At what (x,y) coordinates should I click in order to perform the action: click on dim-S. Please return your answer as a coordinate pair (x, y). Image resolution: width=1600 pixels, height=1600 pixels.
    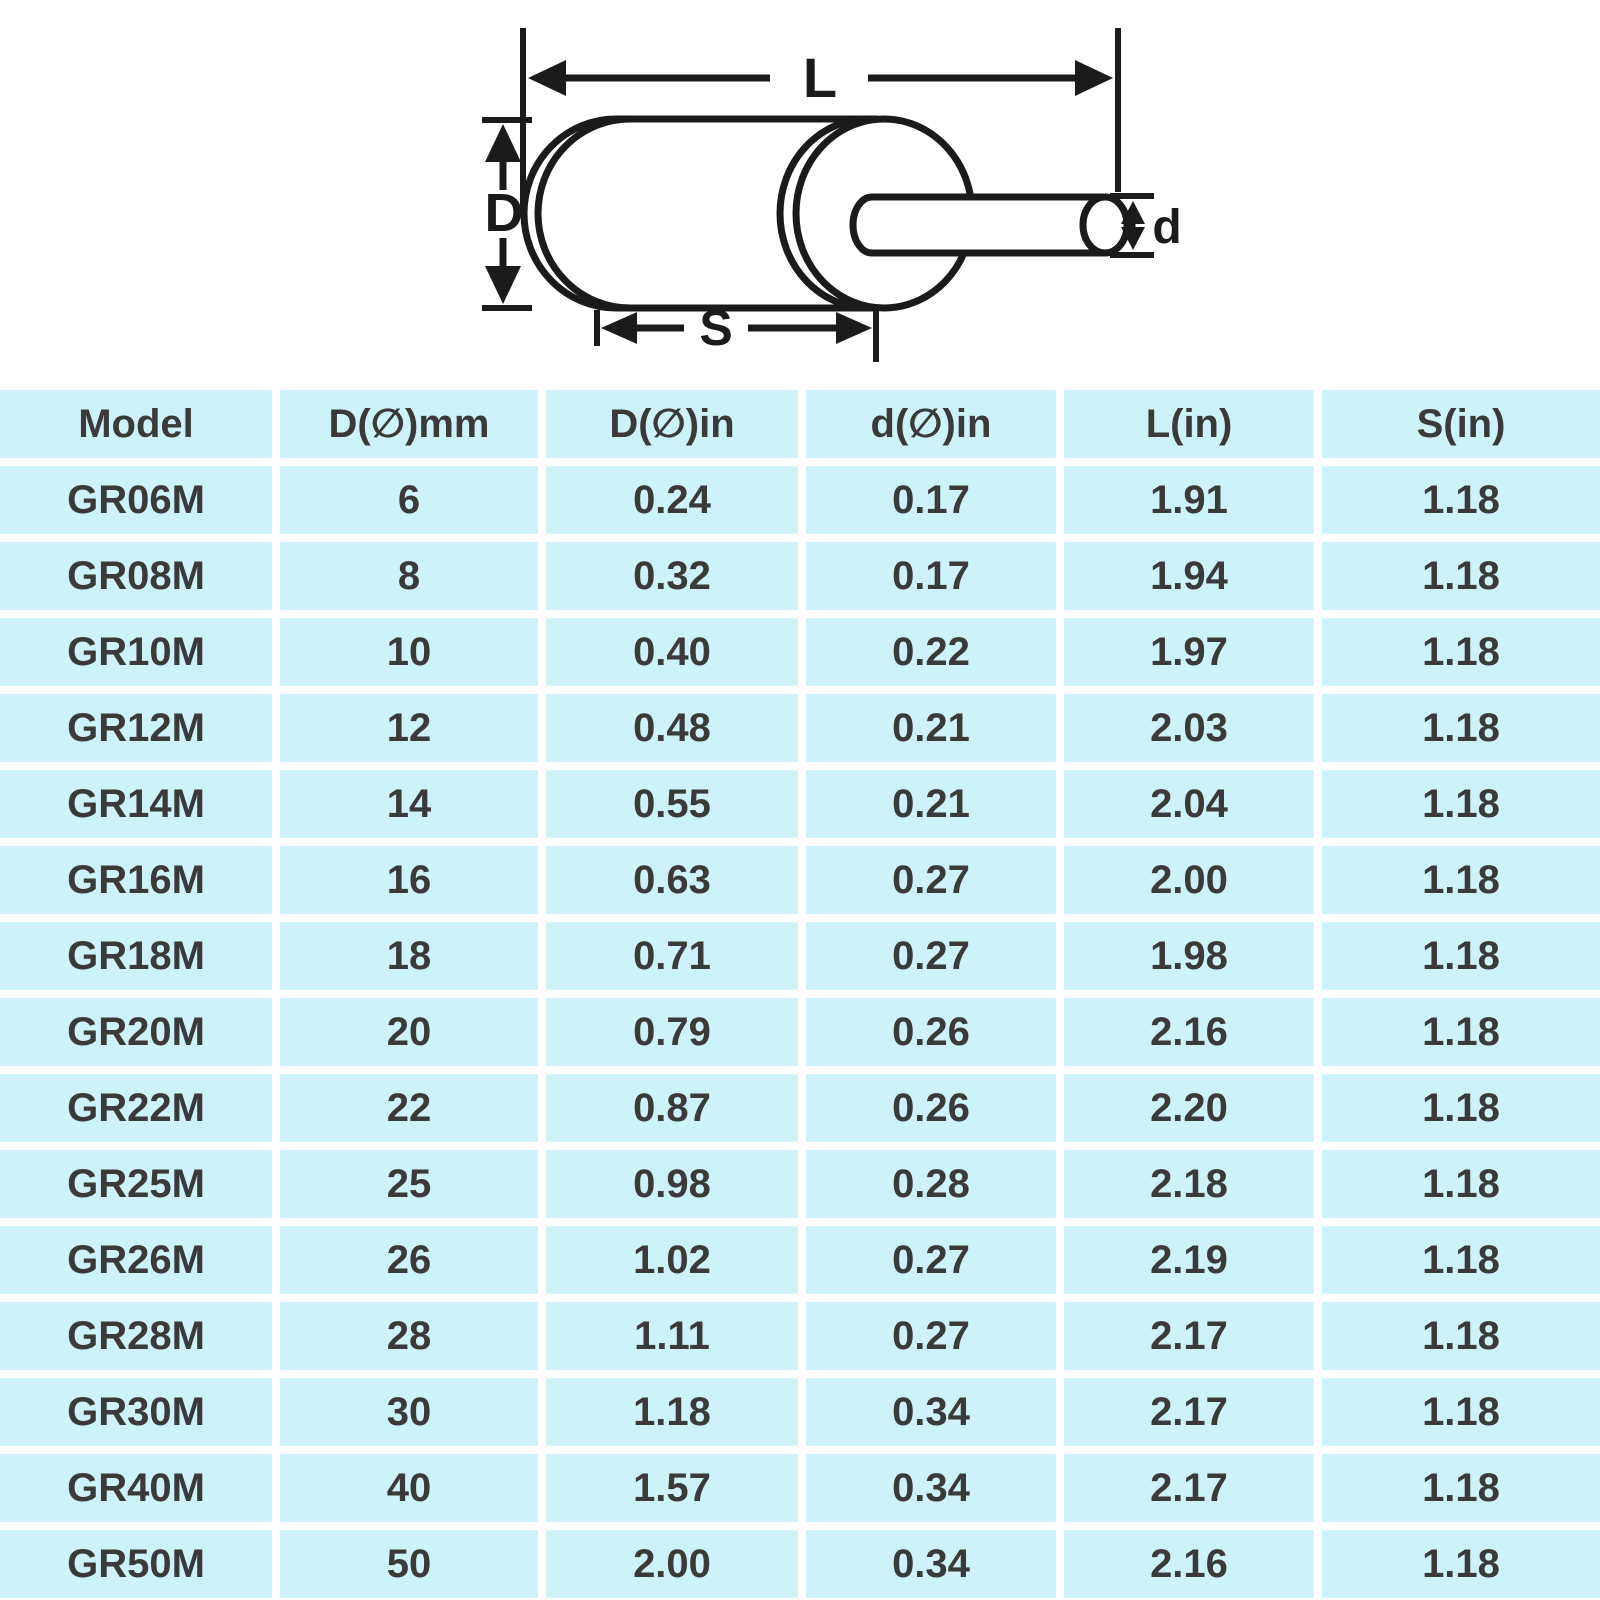
    Looking at the image, I should click on (736, 336).